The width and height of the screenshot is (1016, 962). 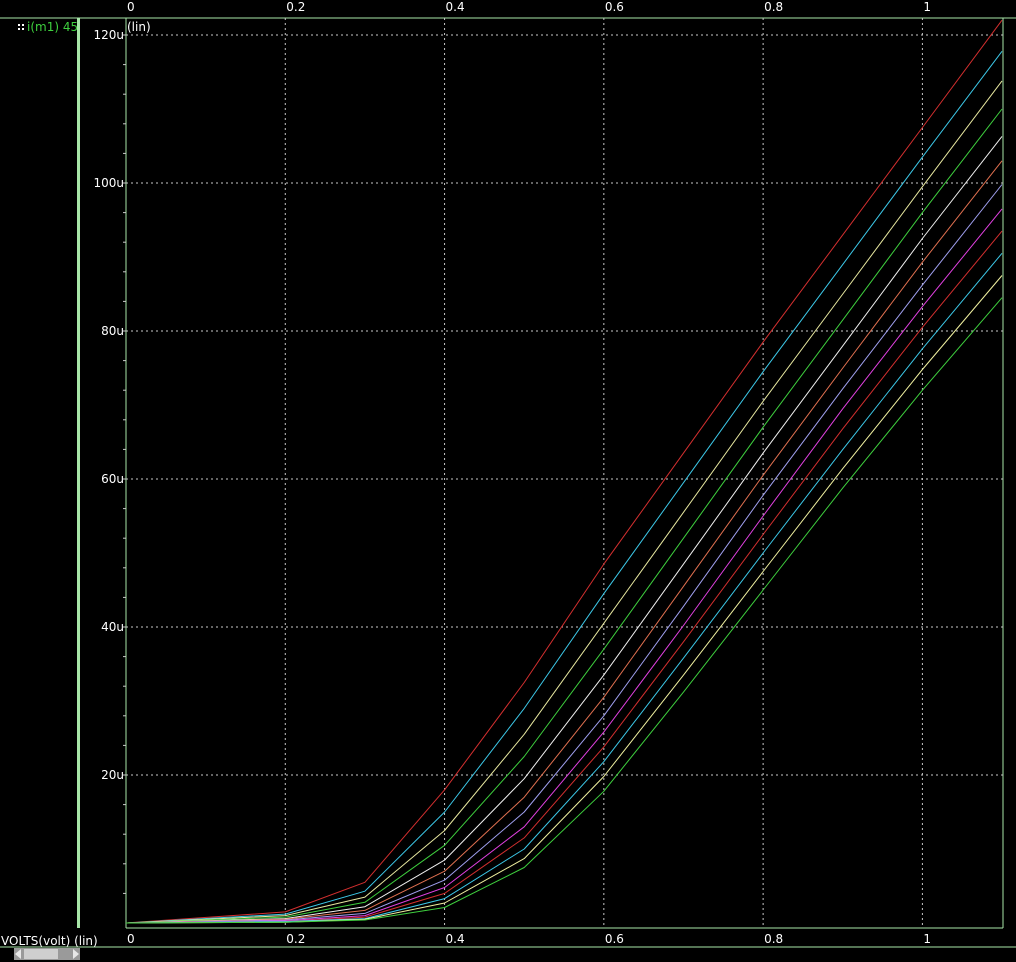 I want to click on x-tick-label-bottom: 1, so click(x=927, y=939).